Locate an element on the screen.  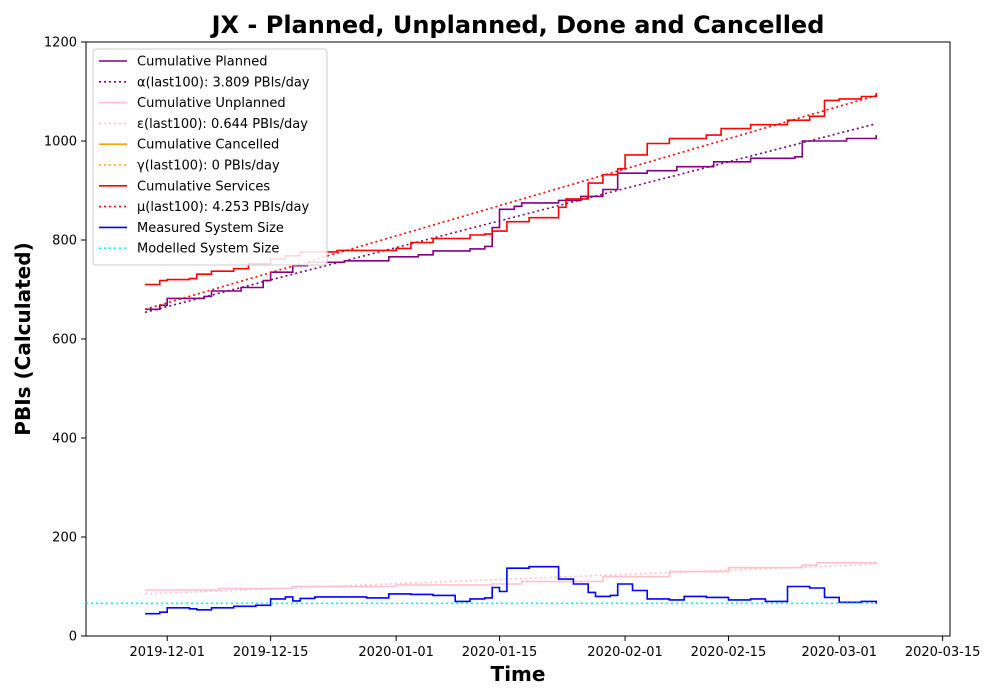
x-tick-label: 2020-03-01 is located at coordinates (839, 652).